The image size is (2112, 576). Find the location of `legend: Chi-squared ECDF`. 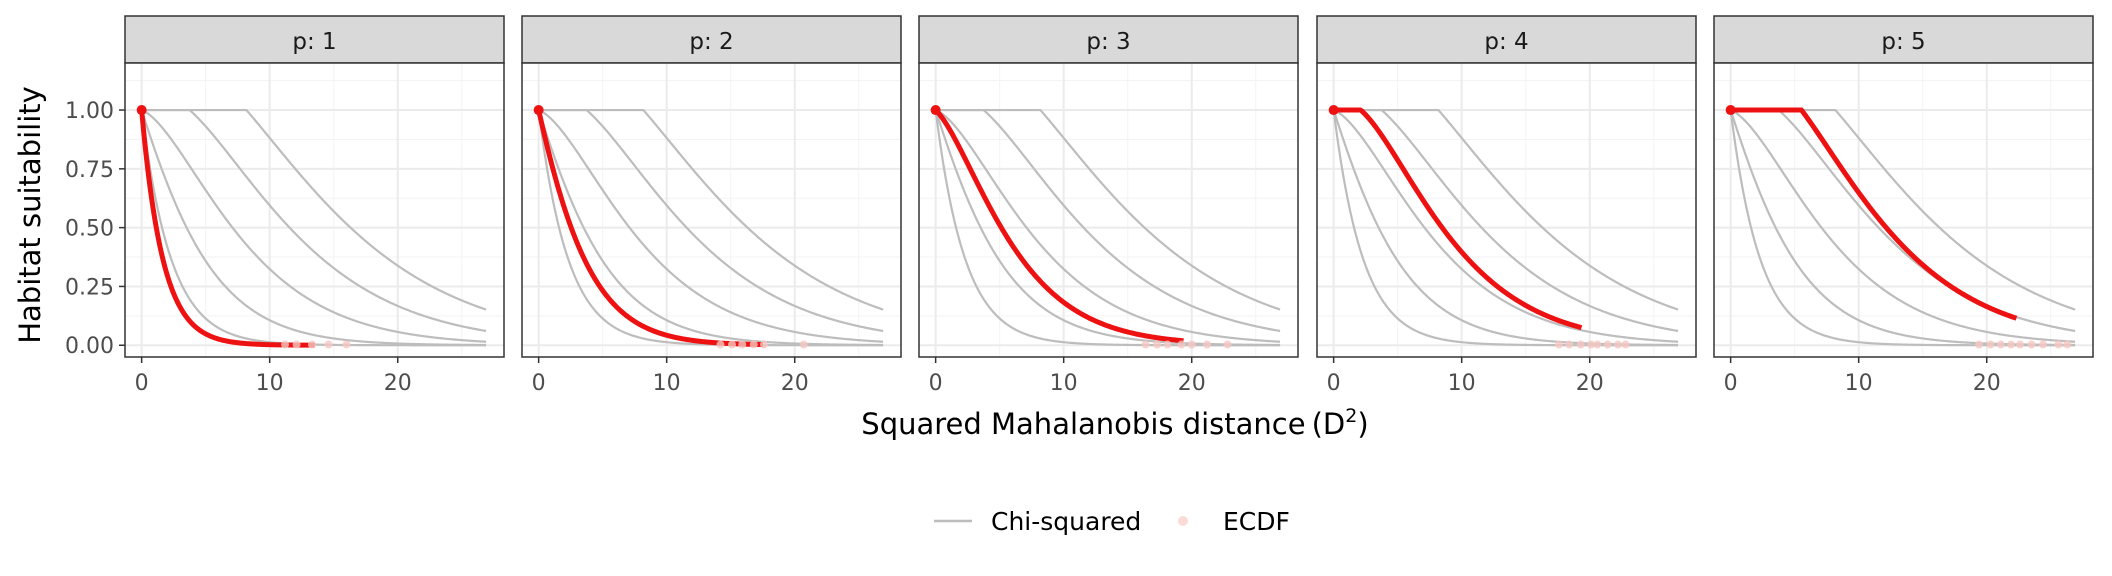

legend: Chi-squared ECDF is located at coordinates (1112, 521).